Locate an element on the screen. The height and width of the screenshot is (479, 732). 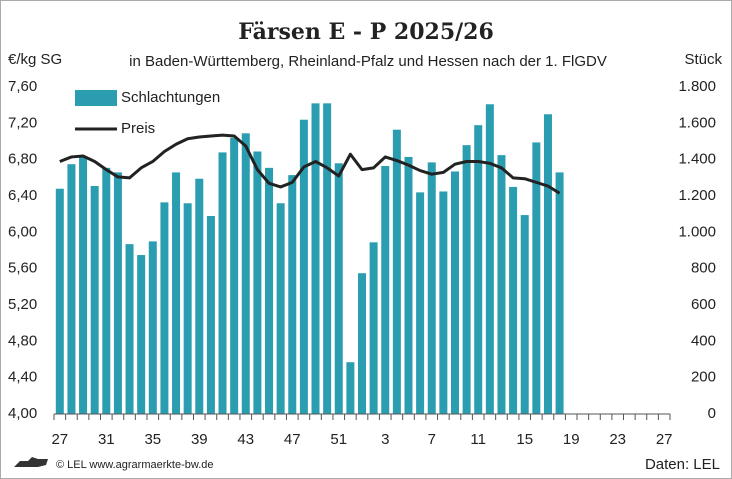
y-tick-label: 4,00 is located at coordinates (22, 413).